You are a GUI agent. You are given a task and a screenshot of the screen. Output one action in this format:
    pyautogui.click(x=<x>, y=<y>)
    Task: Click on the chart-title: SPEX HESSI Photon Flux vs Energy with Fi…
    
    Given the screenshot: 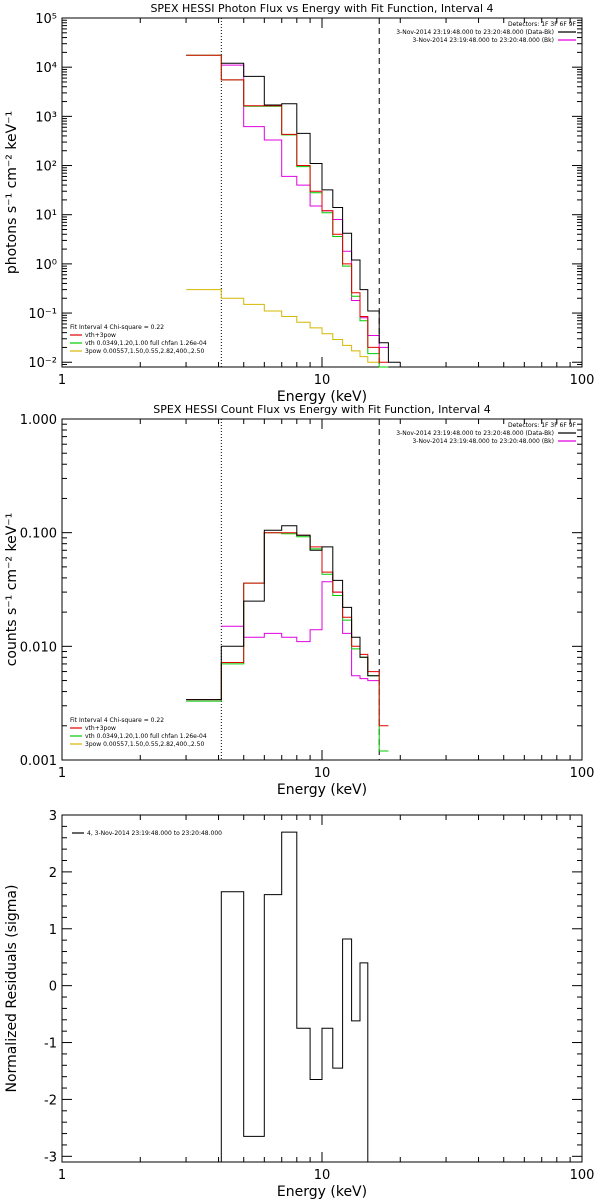 What is the action you would take?
    pyautogui.click(x=321, y=8)
    